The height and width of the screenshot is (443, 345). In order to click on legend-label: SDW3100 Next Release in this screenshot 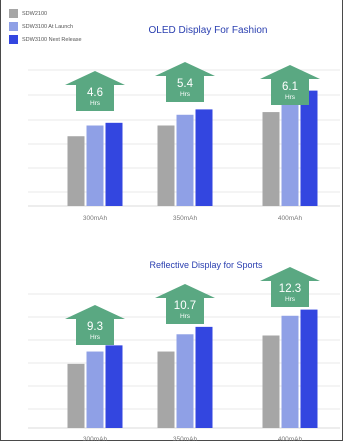, I will do `click(52, 39)`.